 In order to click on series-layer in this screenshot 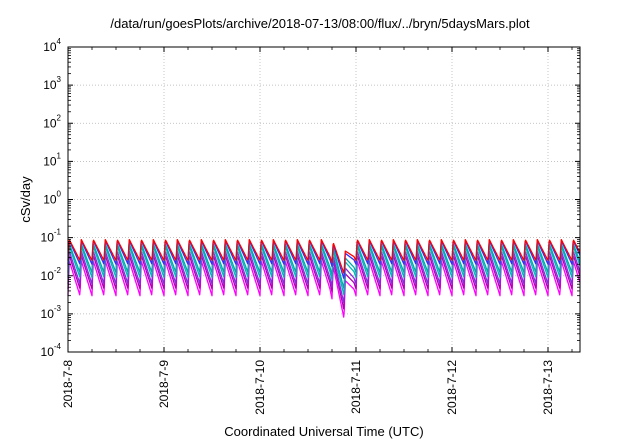, I will do `click(324, 278)`.